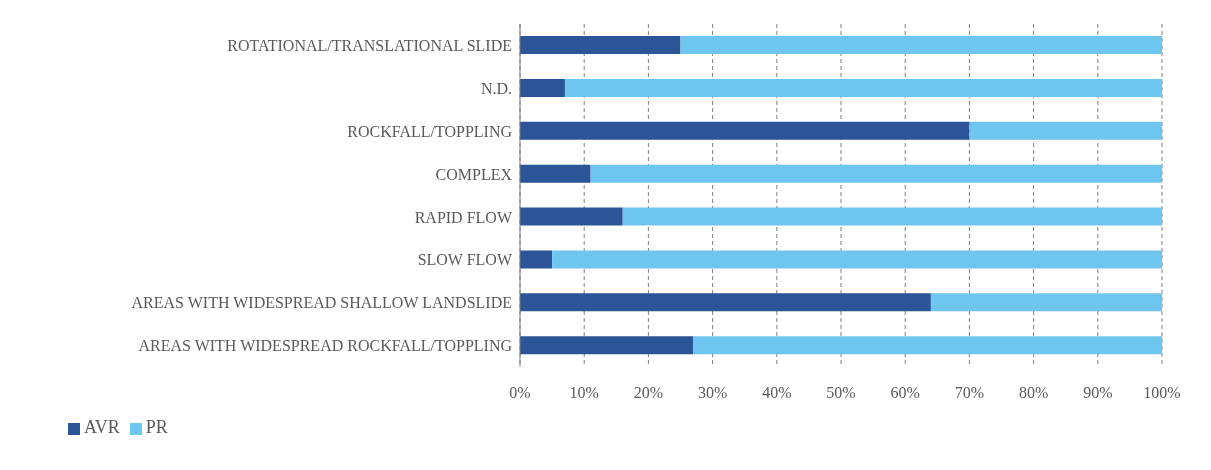  Describe the element at coordinates (465, 260) in the screenshot. I see `y-tick-label: SLOW FLOW` at that location.